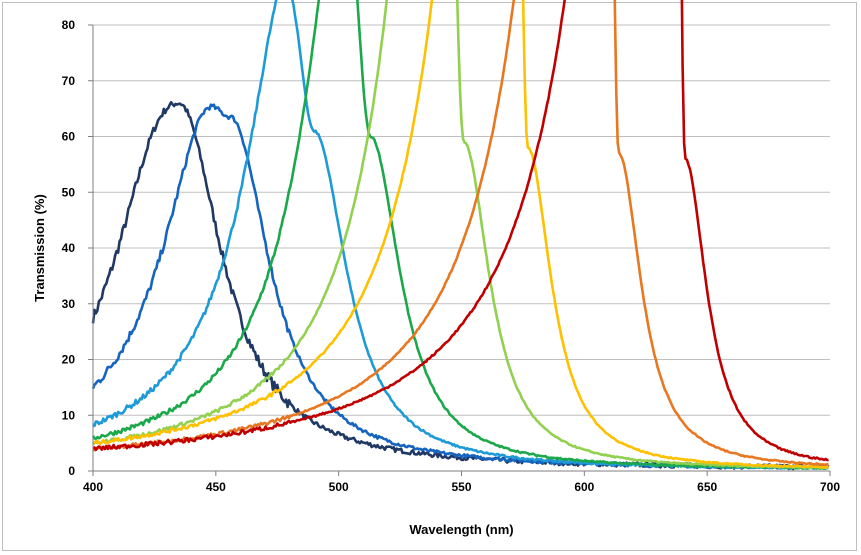 The width and height of the screenshot is (861, 555). Describe the element at coordinates (584, 487) in the screenshot. I see `x-tick-label: 600` at that location.